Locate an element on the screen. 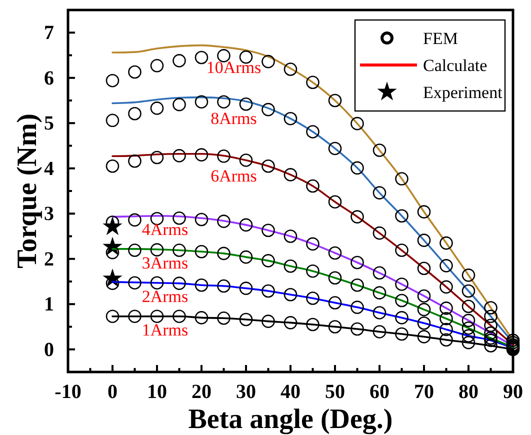 The width and height of the screenshot is (531, 435). x-tick-label: 0 is located at coordinates (113, 392).